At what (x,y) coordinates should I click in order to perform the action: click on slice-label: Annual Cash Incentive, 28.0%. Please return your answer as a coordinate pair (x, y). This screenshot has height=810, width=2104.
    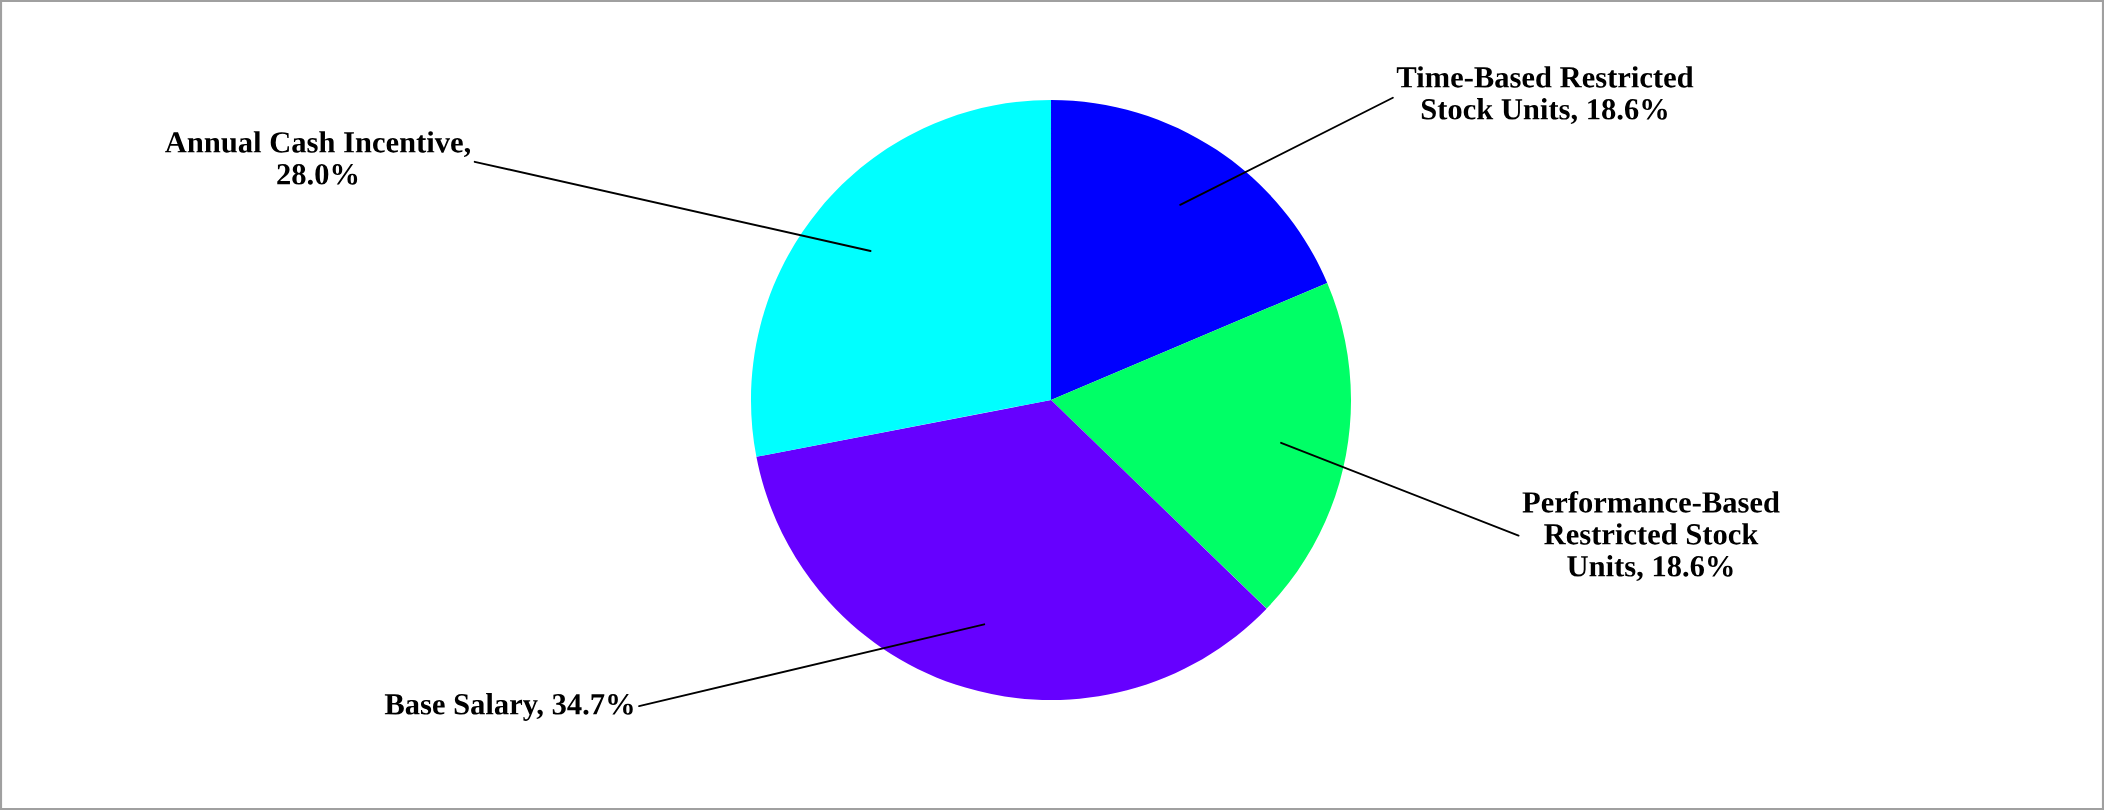
    Looking at the image, I should click on (318, 158).